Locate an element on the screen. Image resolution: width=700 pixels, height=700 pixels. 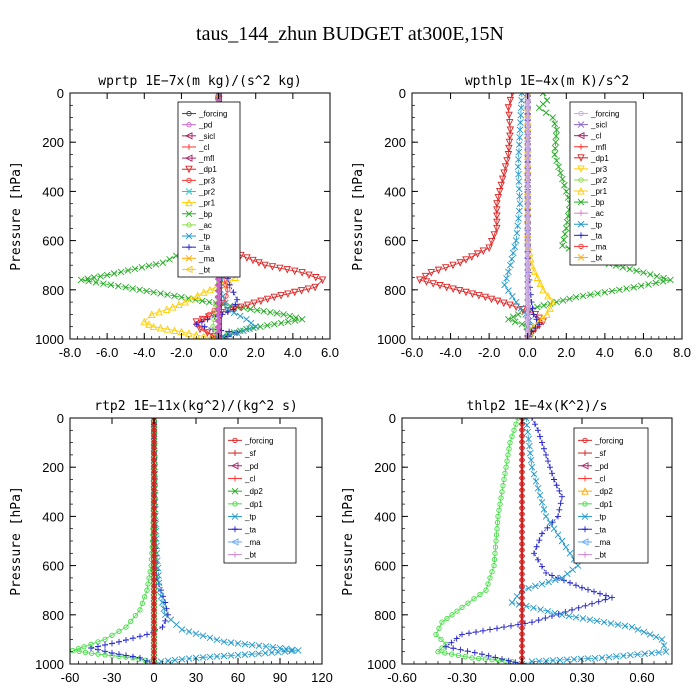
x-tick-label: 60 is located at coordinates (238, 677).